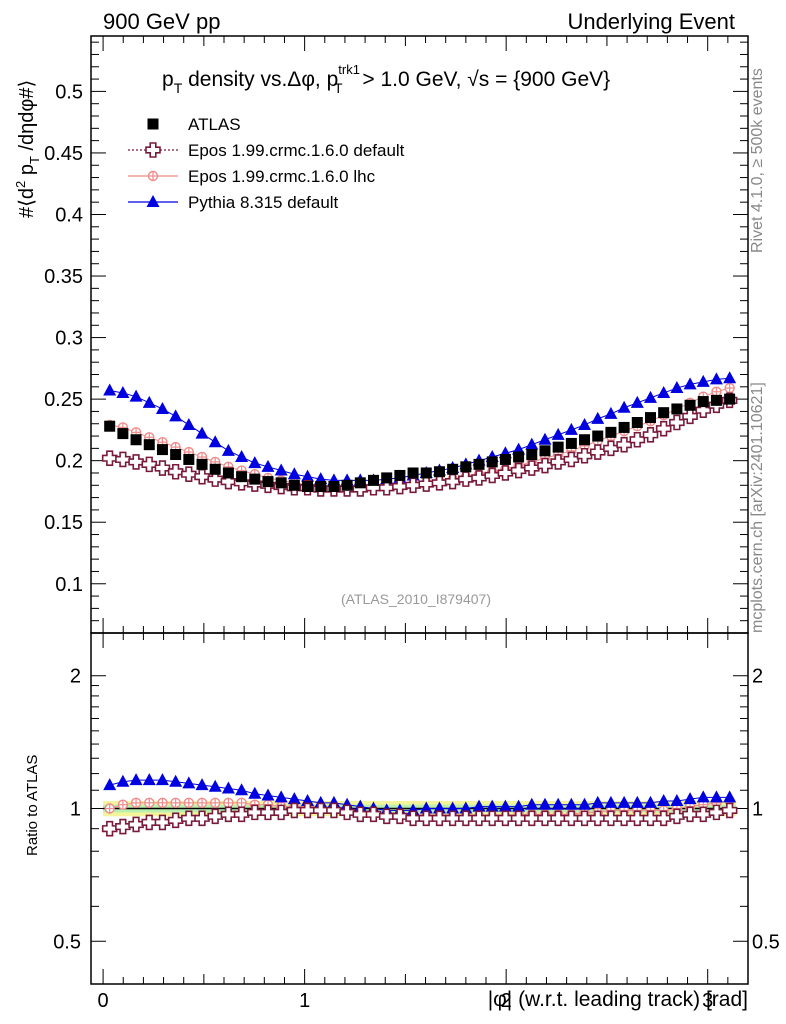 Image resolution: width=786 pixels, height=1024 pixels. What do you see at coordinates (69, 339) in the screenshot?
I see `main-y-tick-label: 0.3` at bounding box center [69, 339].